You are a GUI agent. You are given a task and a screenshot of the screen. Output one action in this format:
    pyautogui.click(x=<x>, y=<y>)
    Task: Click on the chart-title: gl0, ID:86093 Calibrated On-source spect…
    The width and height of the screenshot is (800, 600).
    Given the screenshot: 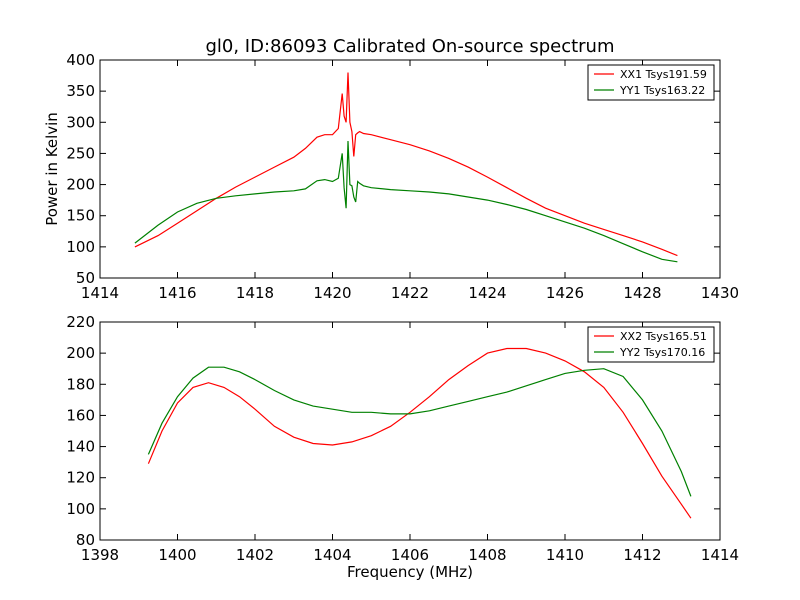 What is the action you would take?
    pyautogui.click(x=409, y=46)
    